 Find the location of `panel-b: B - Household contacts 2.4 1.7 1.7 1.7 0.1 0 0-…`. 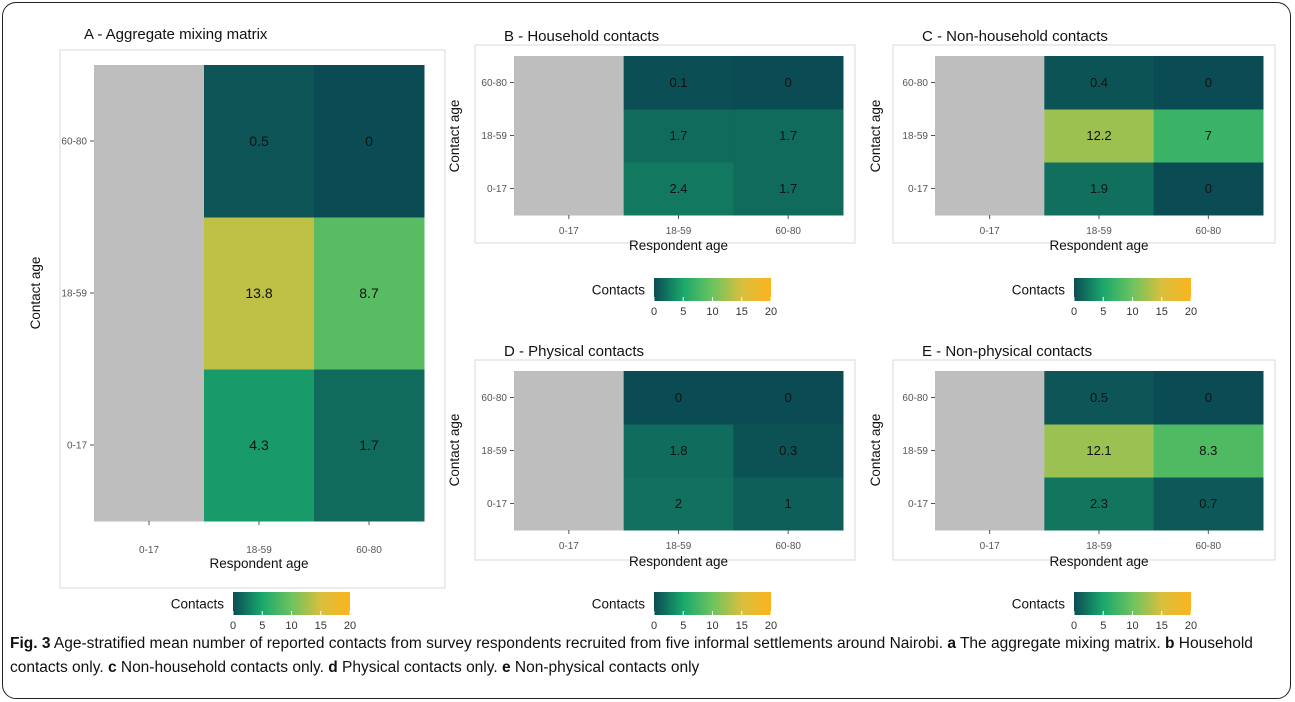

panel-b: B - Household contacts 2.4 1.7 1.7 1.7 0.1 0 0-… is located at coordinates (651, 173).